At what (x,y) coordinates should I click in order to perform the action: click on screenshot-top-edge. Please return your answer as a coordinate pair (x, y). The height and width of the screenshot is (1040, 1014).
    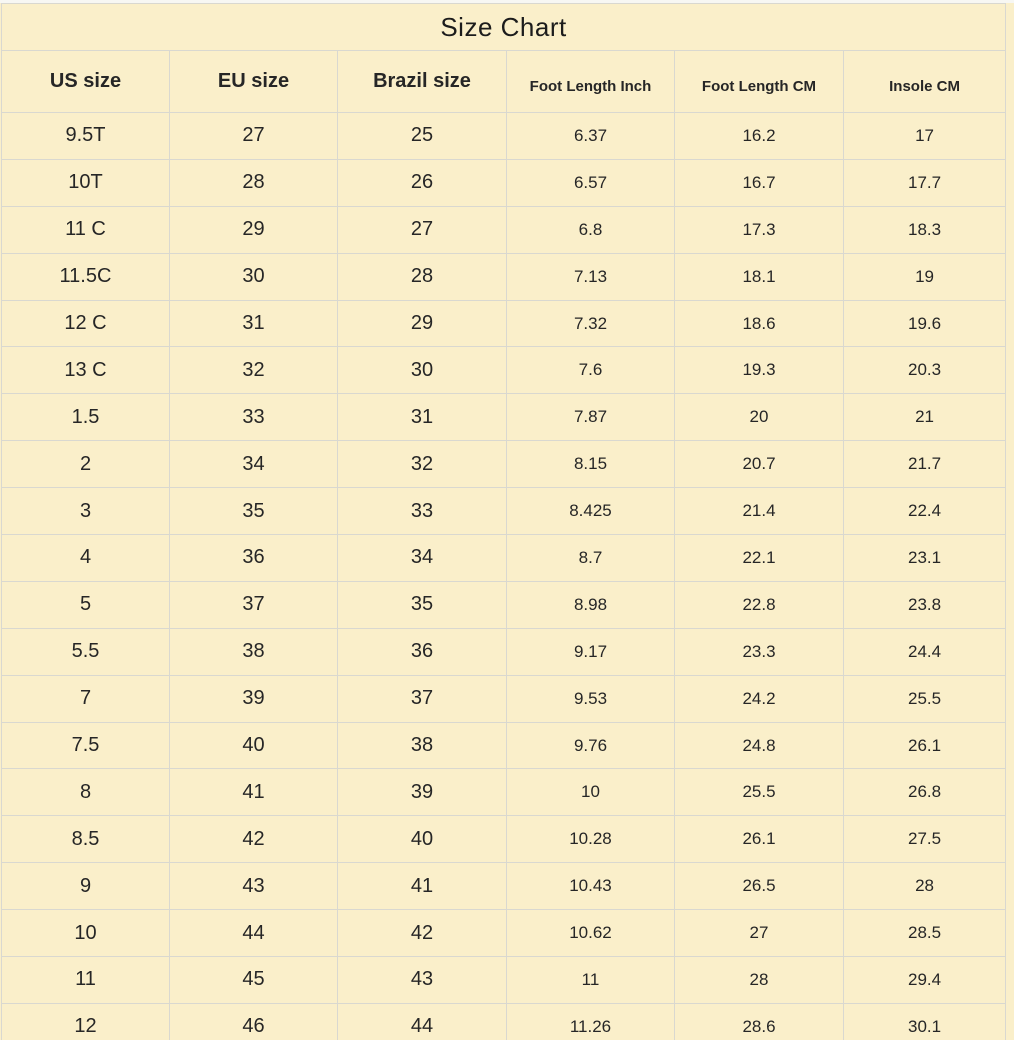
    Looking at the image, I should click on (507, 1).